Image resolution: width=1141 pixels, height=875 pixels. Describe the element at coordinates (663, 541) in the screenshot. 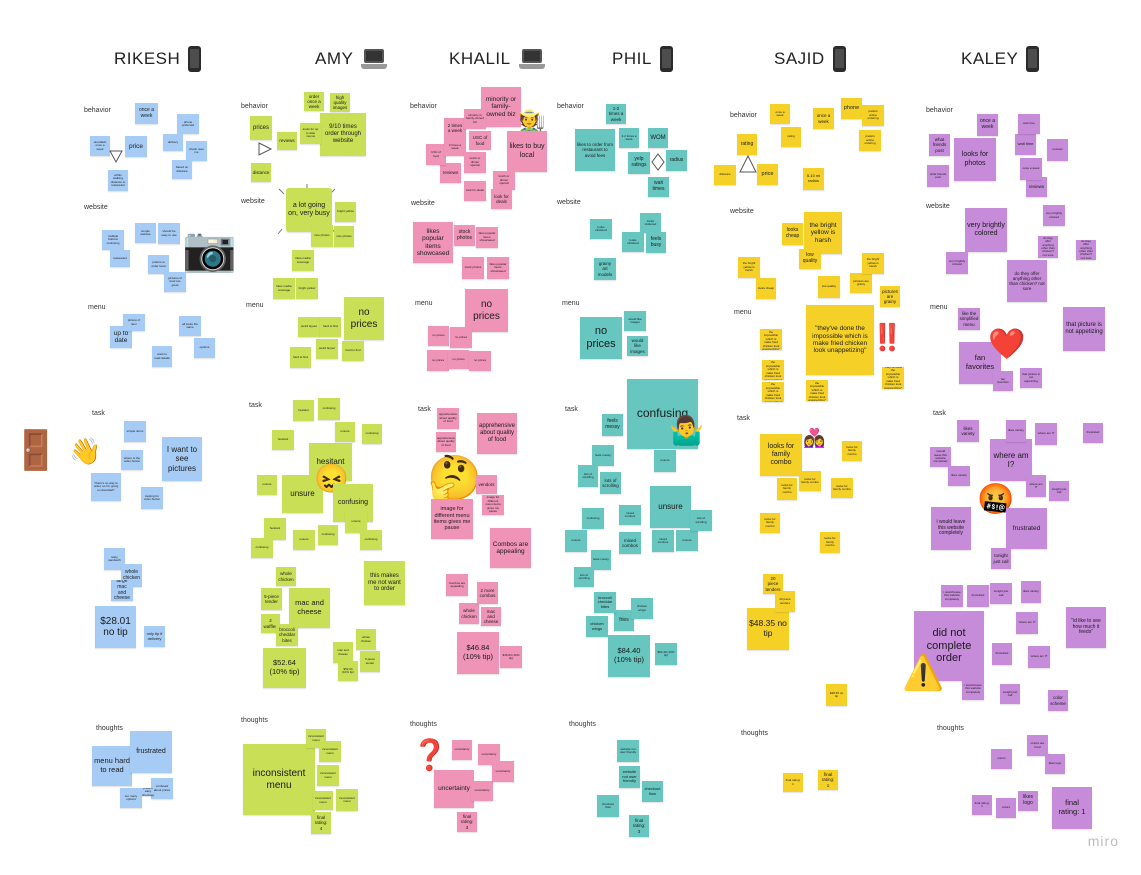

I see `sticky-note: mixed combos` at that location.